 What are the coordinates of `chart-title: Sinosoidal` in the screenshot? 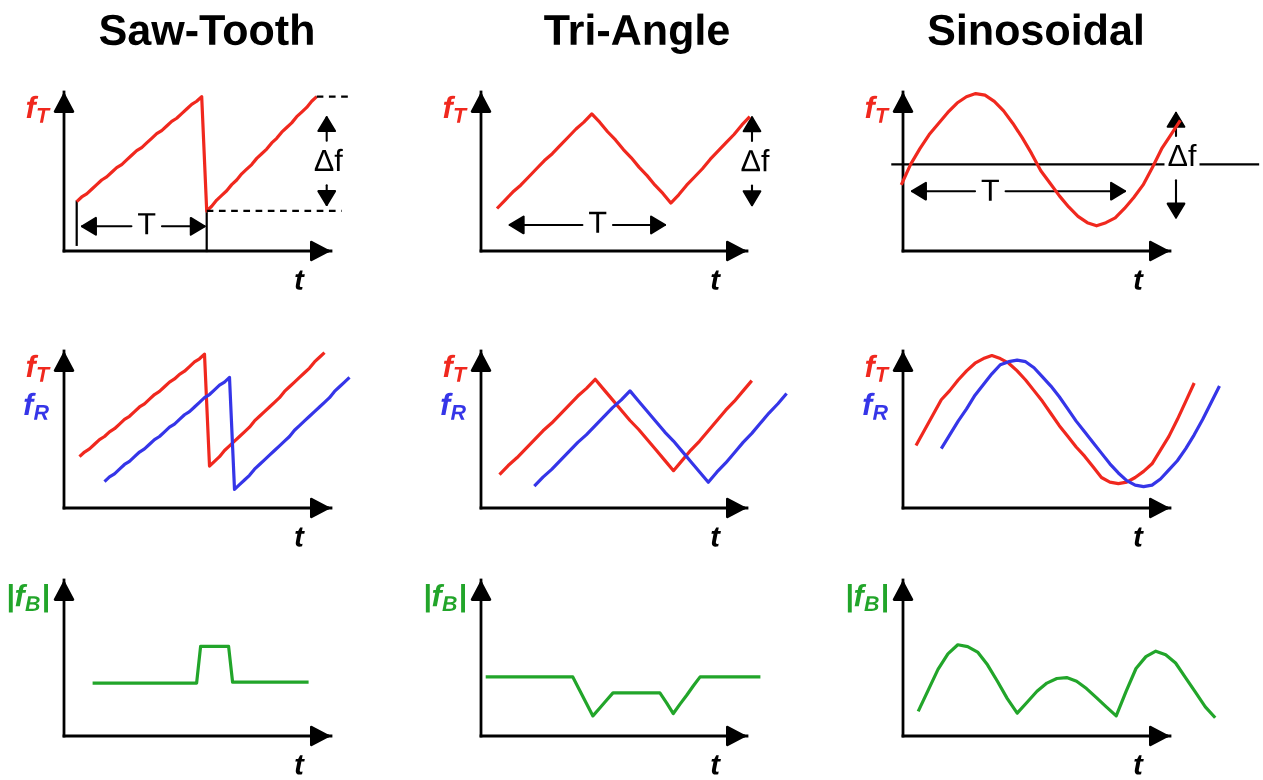 It's located at (1035, 29).